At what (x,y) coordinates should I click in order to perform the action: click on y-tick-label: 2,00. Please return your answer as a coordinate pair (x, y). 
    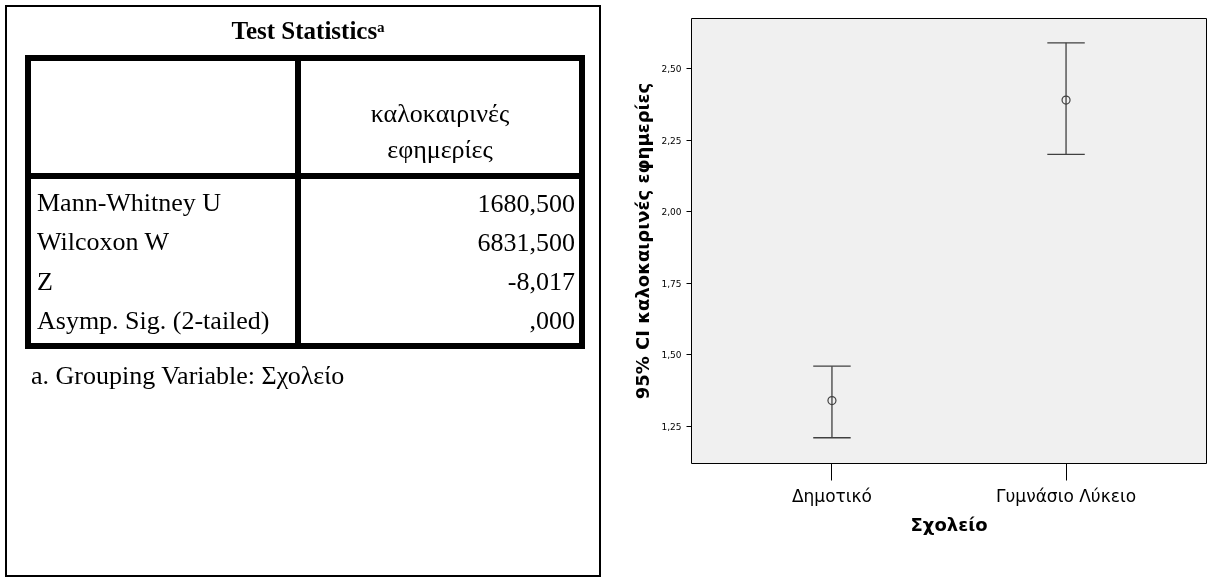
    Looking at the image, I should click on (671, 212).